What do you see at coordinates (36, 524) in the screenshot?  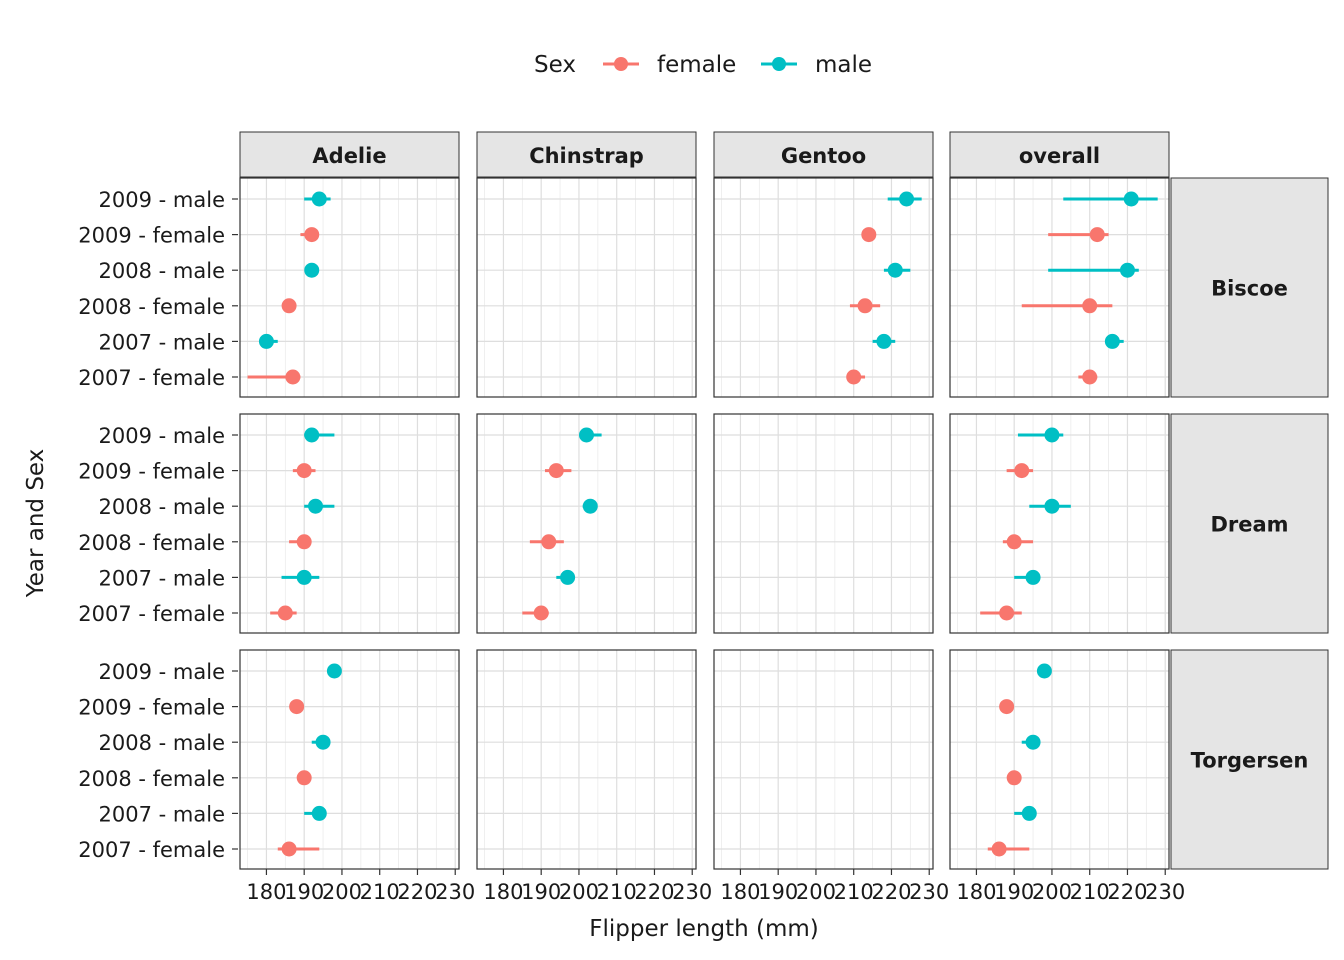 I see `y-axis-title: Year and Sex` at bounding box center [36, 524].